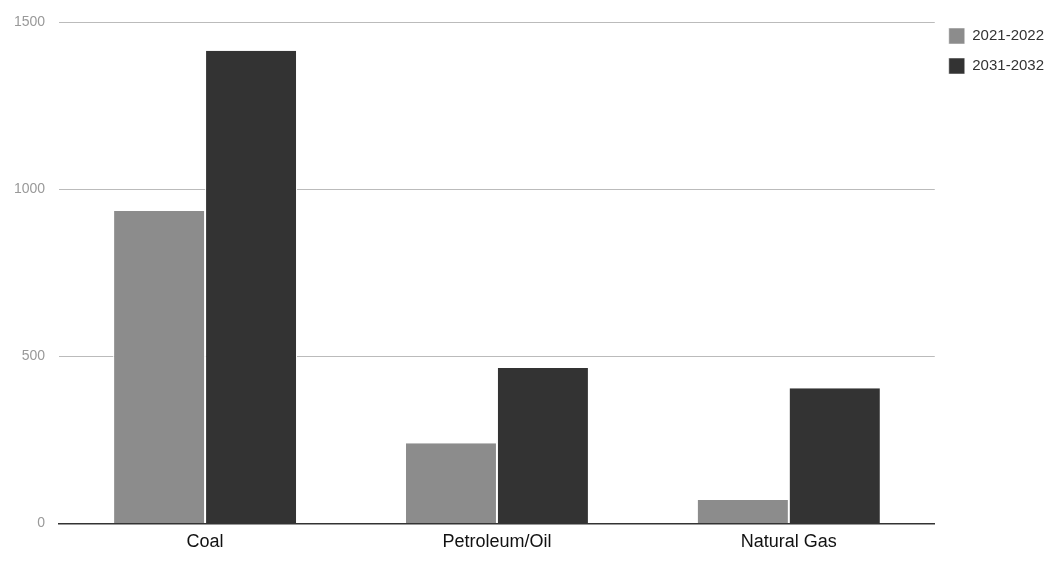 The image size is (1064, 567). What do you see at coordinates (29, 188) in the screenshot?
I see `y-tick-label: 1000` at bounding box center [29, 188].